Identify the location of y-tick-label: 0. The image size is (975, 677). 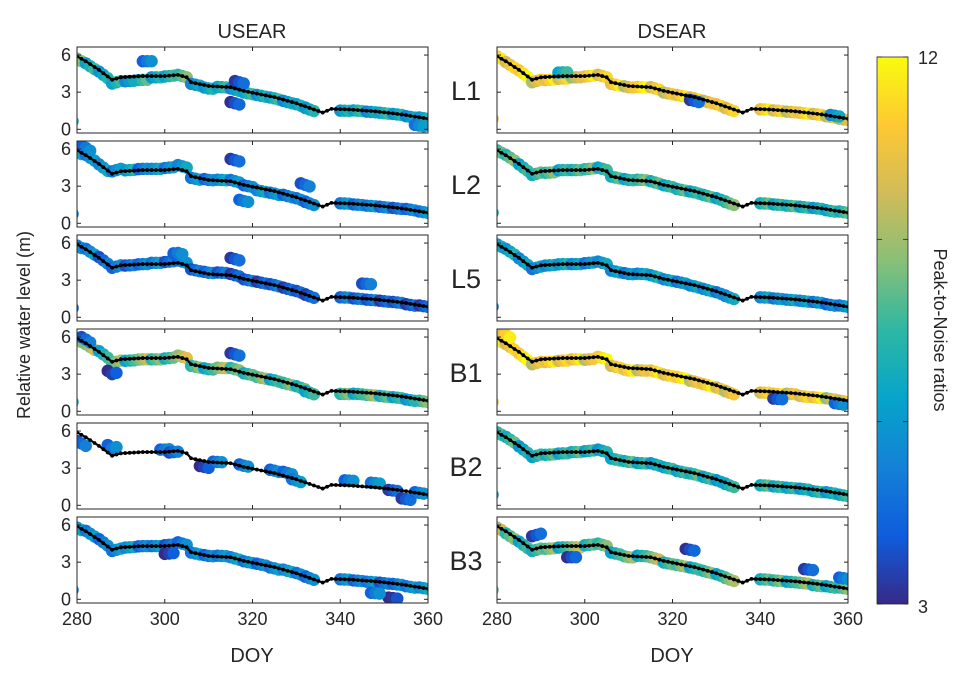
(66, 599).